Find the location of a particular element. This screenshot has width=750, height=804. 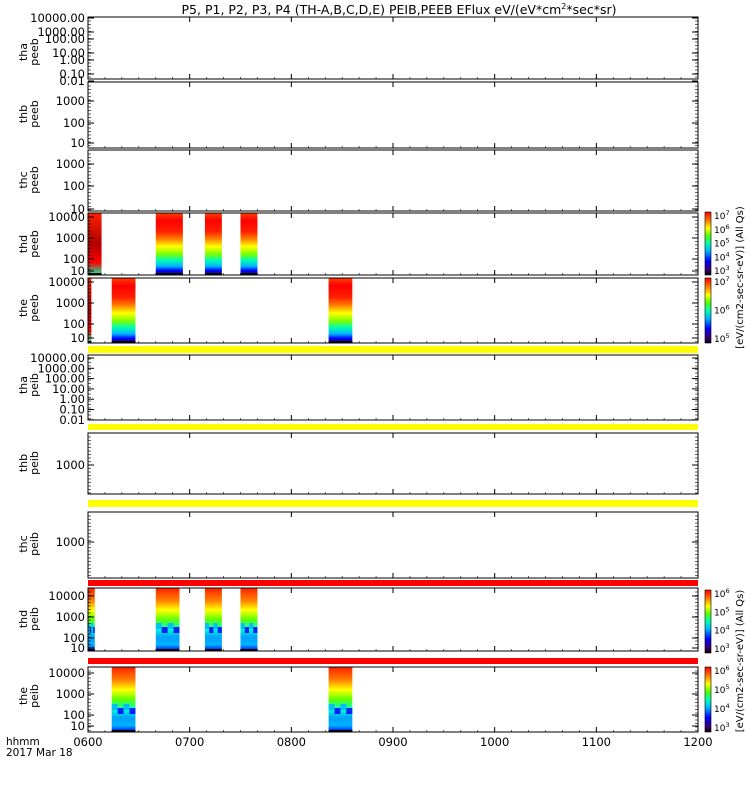

panel-thb-peeb: 1000 100 10 thbpeeb is located at coordinates (358, 115).